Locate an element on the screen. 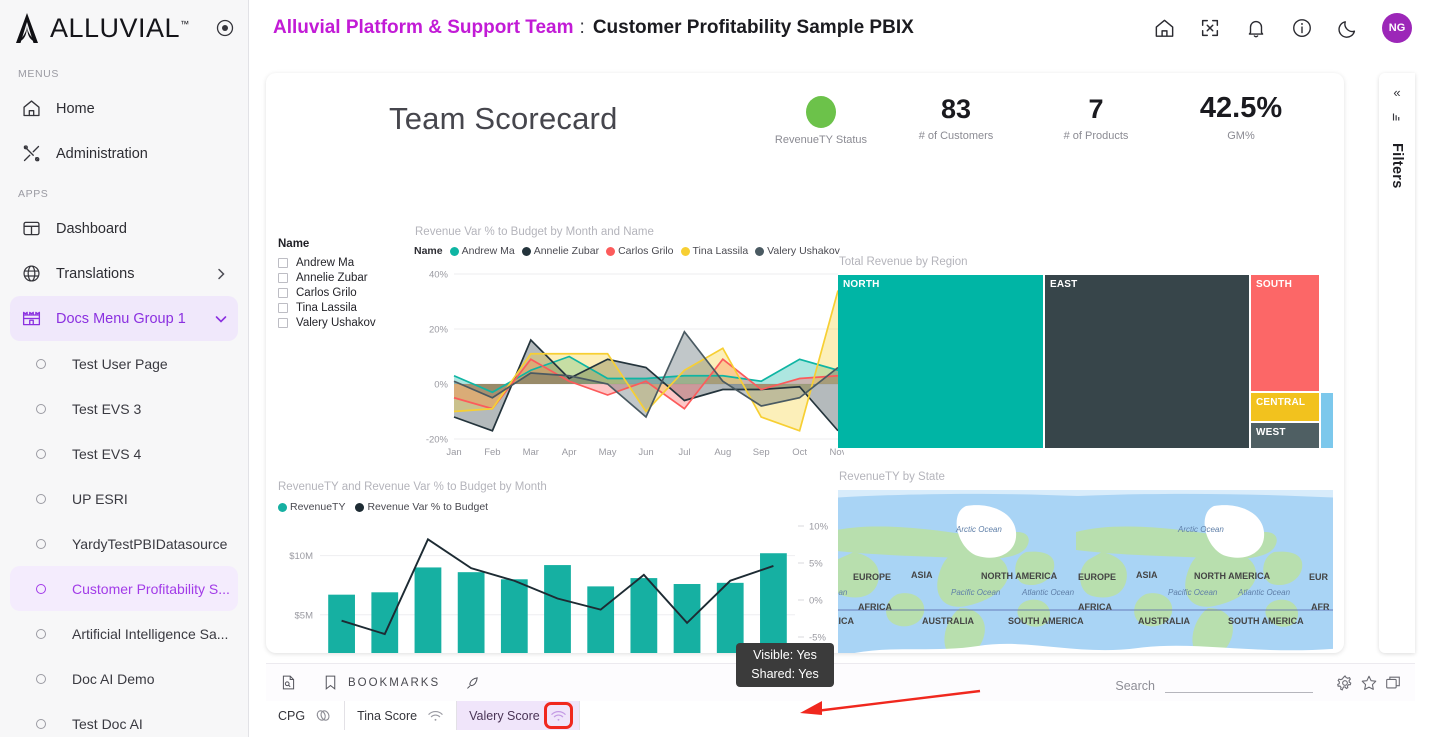 The image size is (1430, 737). chevron-down-icon is located at coordinates (221, 319).